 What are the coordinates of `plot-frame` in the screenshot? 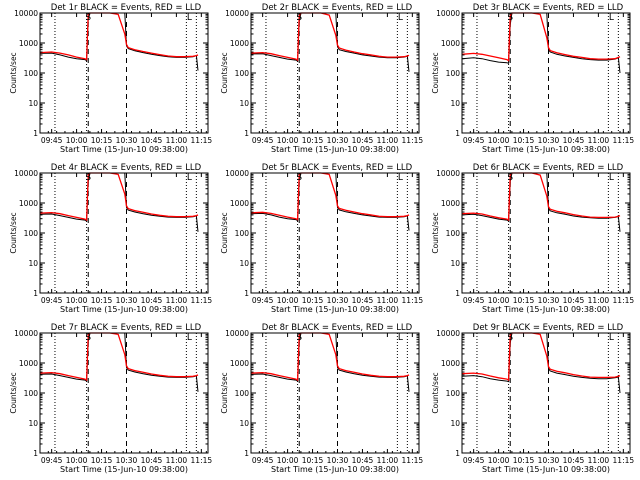 It's located at (546, 73).